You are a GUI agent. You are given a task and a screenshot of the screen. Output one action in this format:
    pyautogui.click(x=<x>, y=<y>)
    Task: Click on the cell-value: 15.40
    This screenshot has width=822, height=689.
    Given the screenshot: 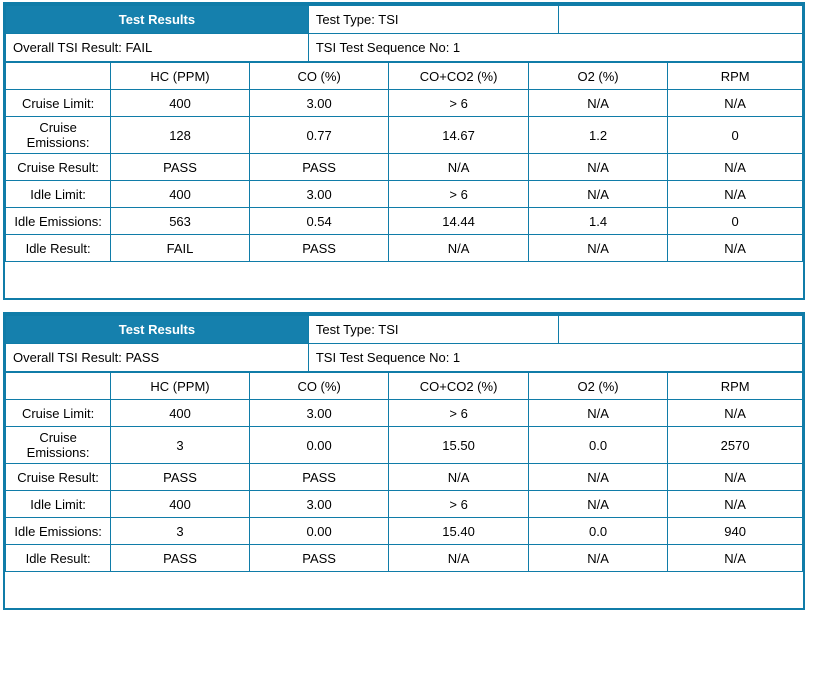 What is the action you would take?
    pyautogui.click(x=458, y=531)
    